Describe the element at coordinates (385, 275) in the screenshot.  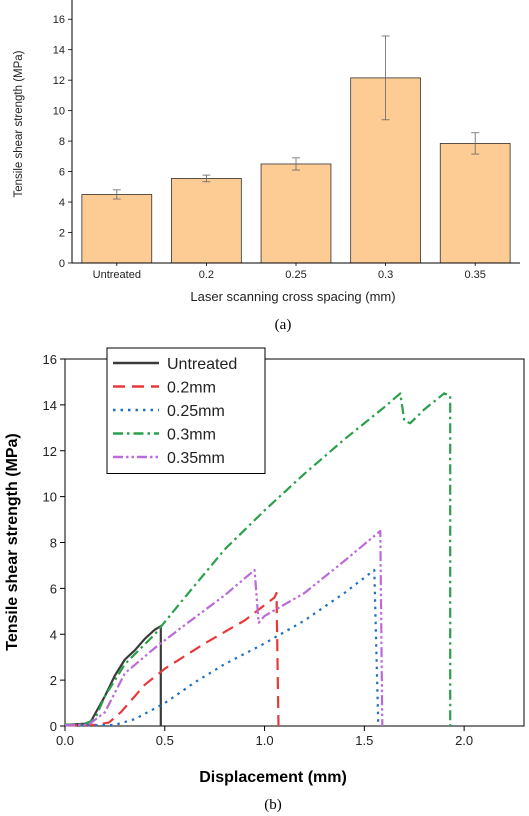
I see `x-tick-label: 0.3` at that location.